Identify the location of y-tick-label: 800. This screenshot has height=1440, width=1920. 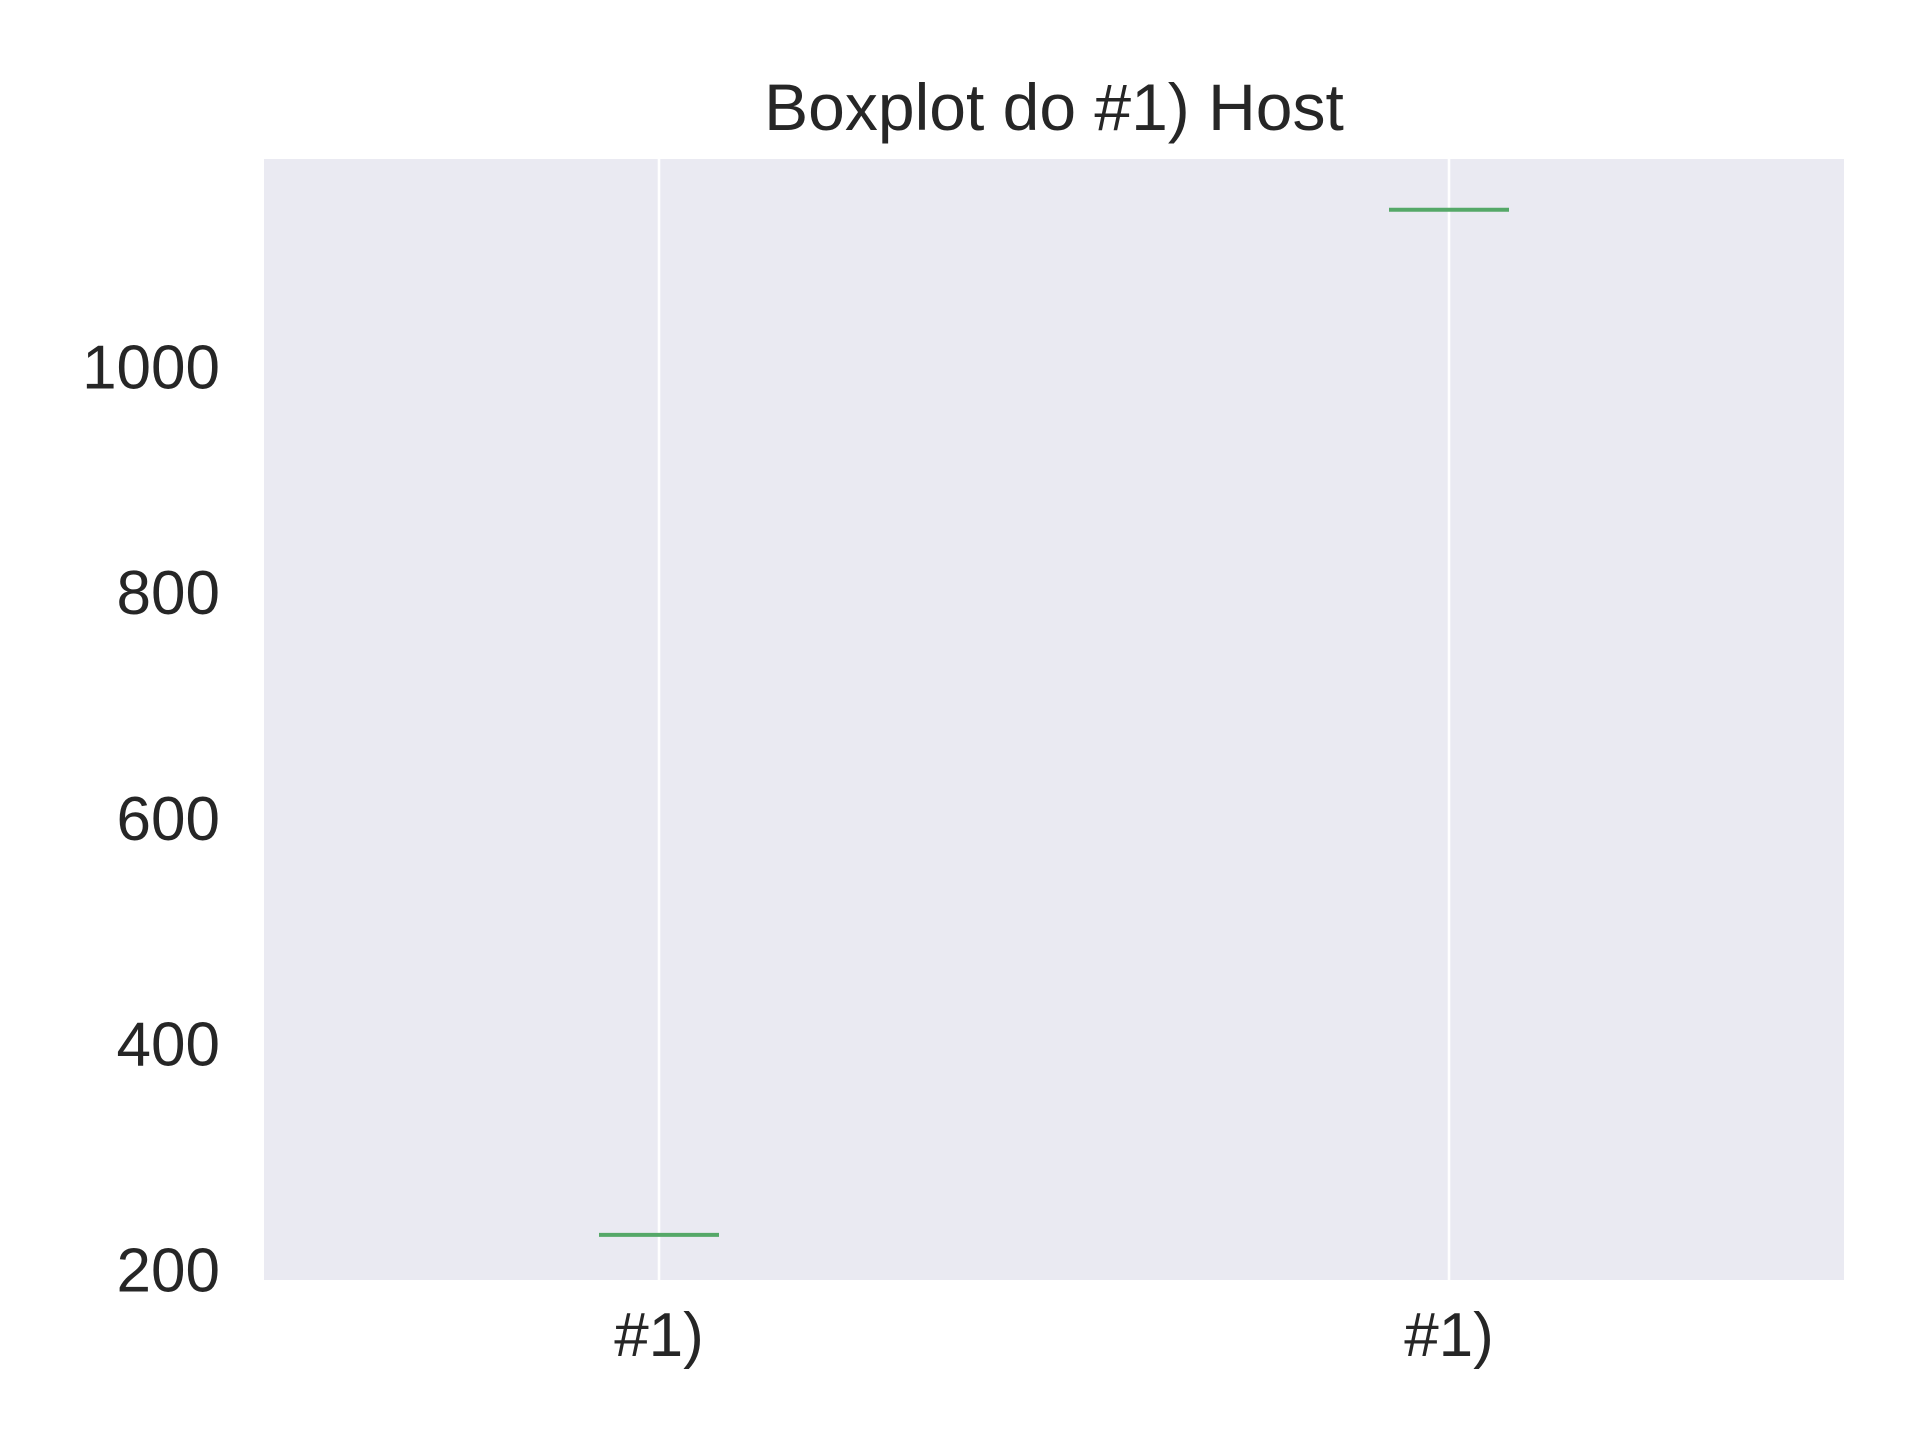
(168, 593).